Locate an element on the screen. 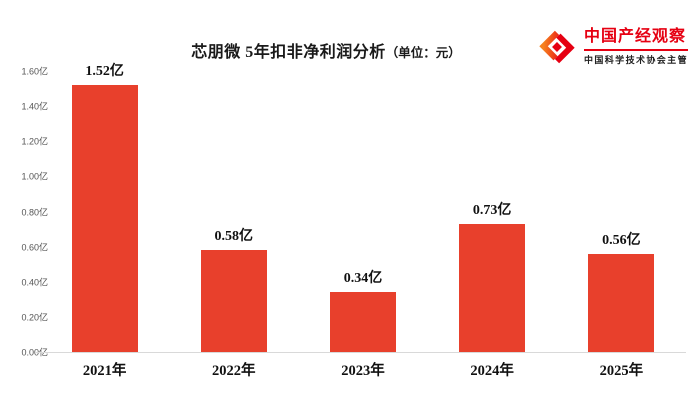 This screenshot has width=694, height=404. publisher-name: 中国产经观察 is located at coordinates (634, 37).